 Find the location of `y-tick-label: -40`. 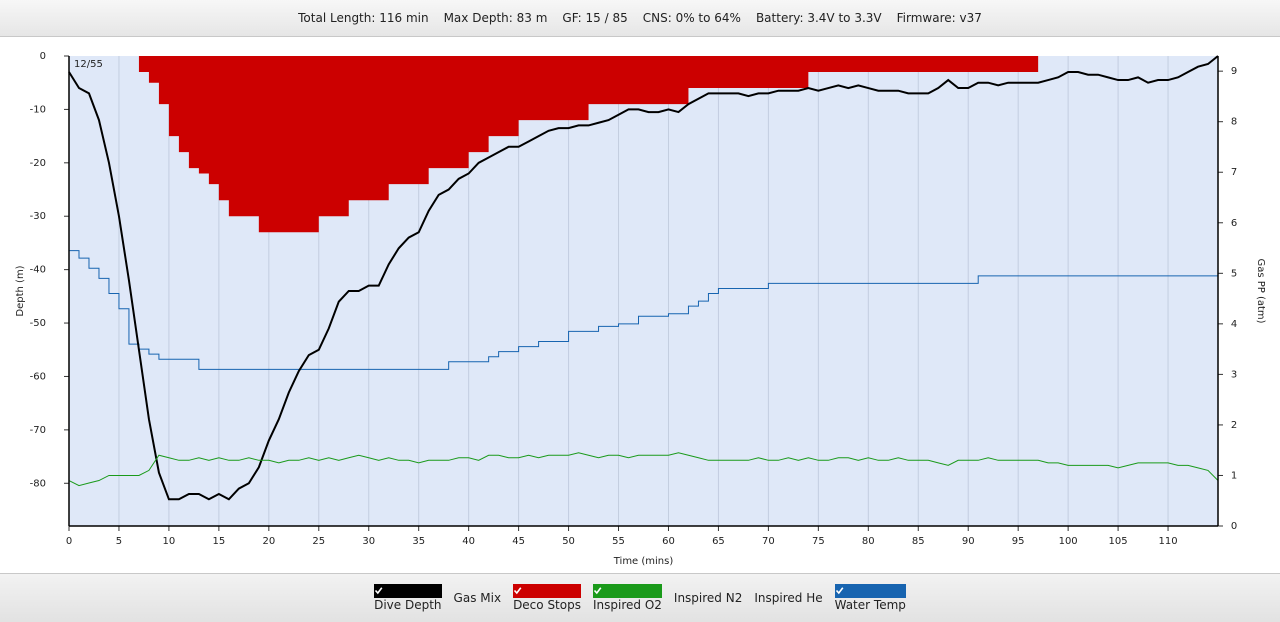

y-tick-label: -40 is located at coordinates (38, 270).